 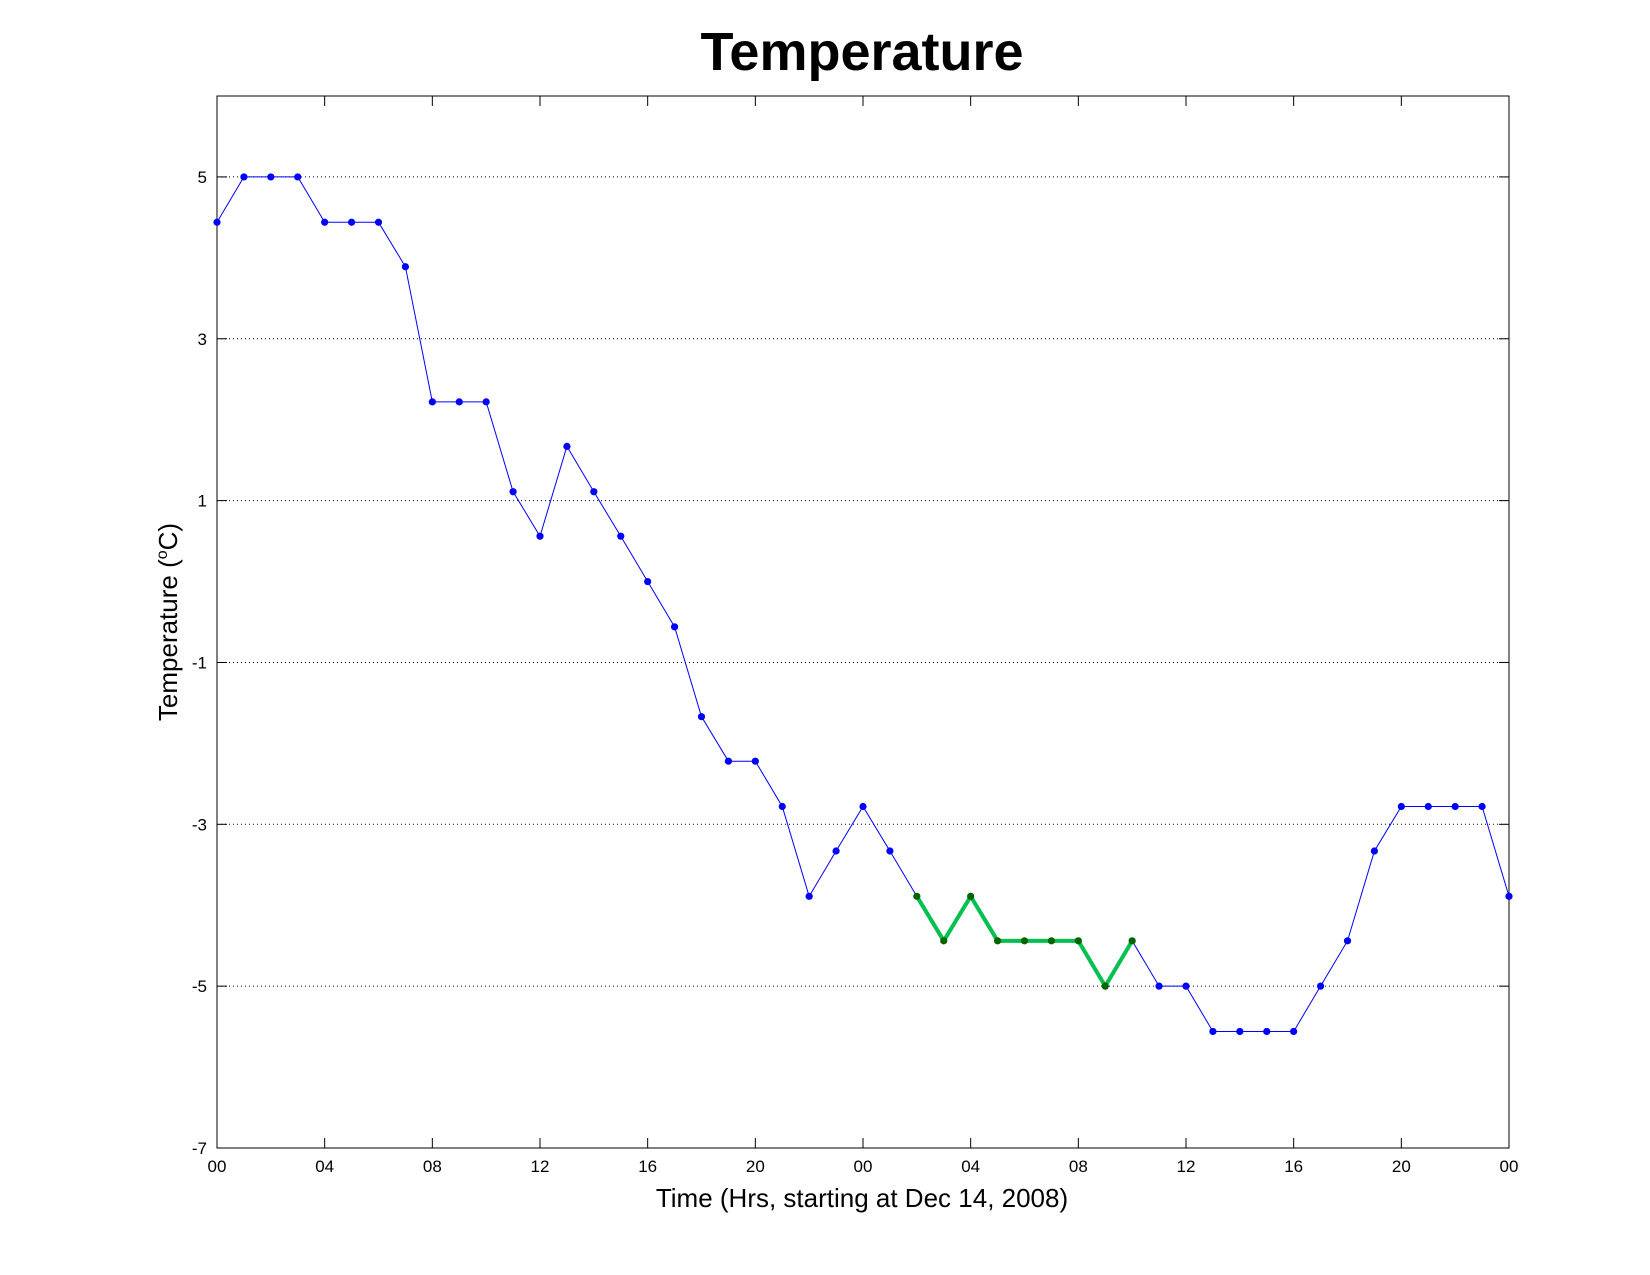 I want to click on y-tick-label: -7, so click(x=199, y=1148).